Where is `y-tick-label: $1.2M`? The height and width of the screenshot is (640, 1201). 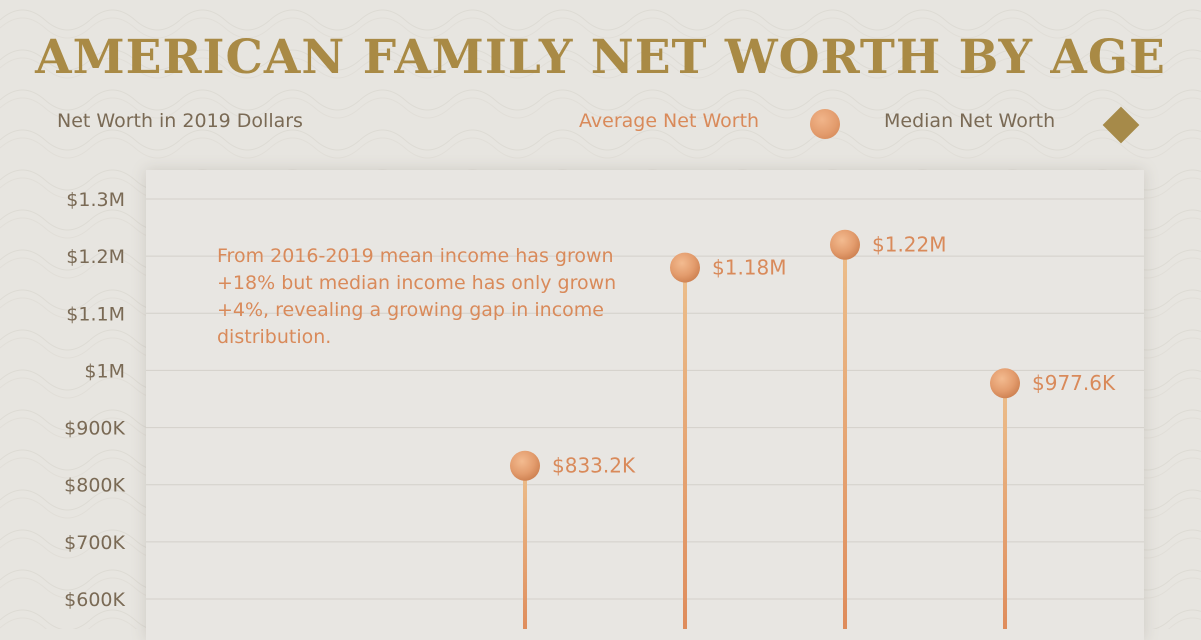 y-tick-label: $1.2M is located at coordinates (95, 257).